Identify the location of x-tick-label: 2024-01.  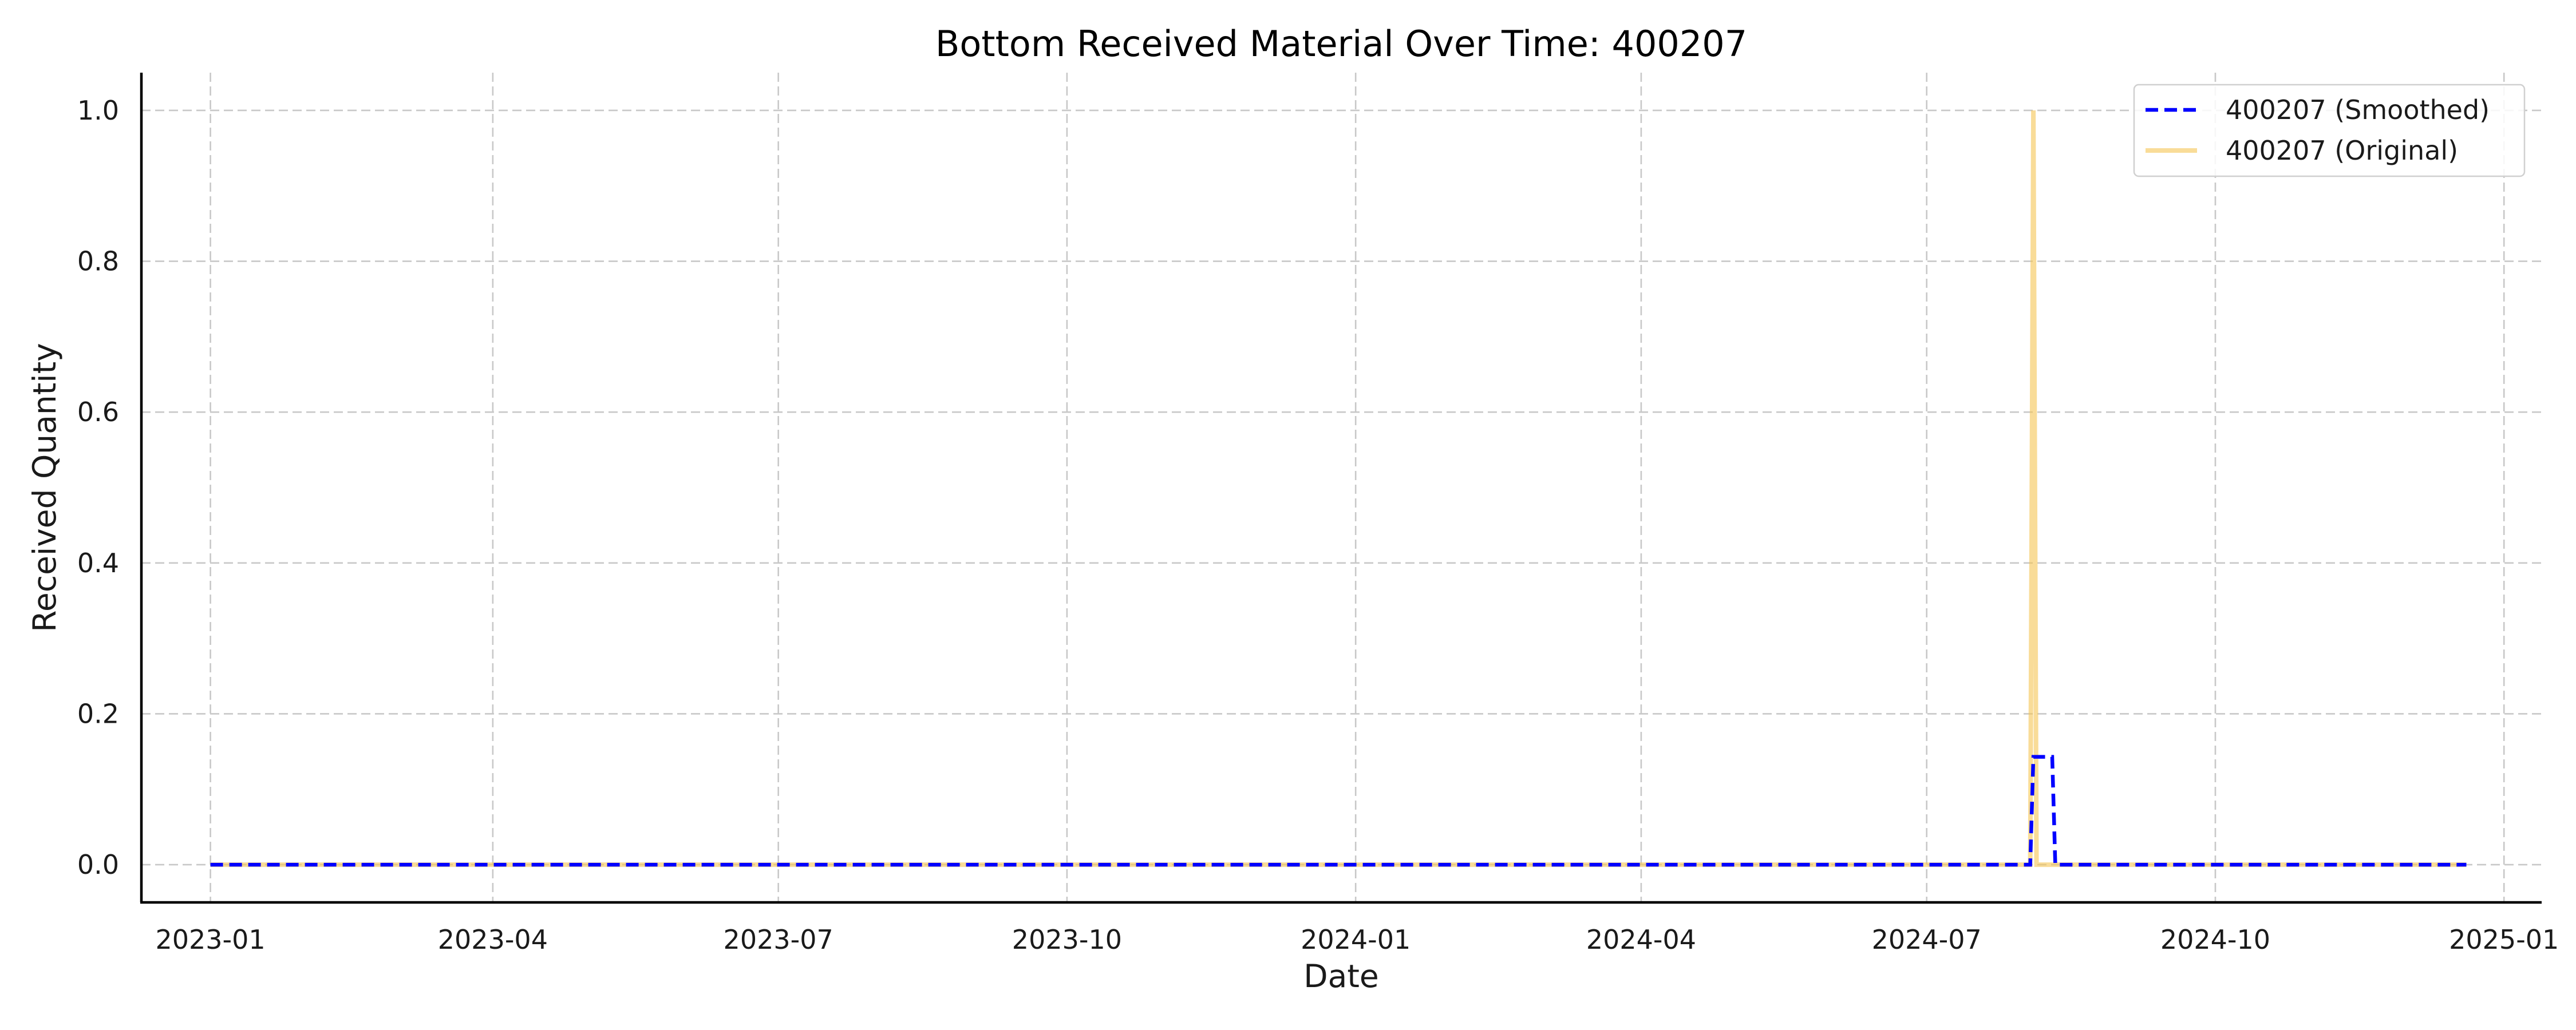
(1356, 939).